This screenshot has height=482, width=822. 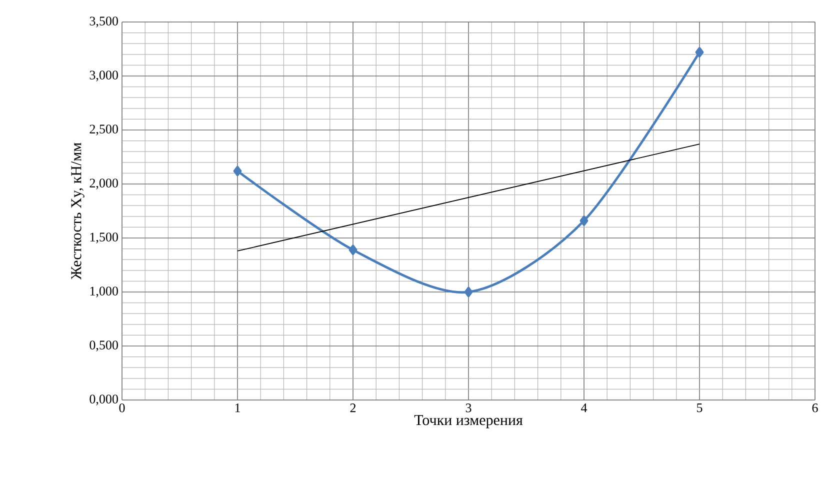 I want to click on x-tick-label: 4, so click(x=584, y=408).